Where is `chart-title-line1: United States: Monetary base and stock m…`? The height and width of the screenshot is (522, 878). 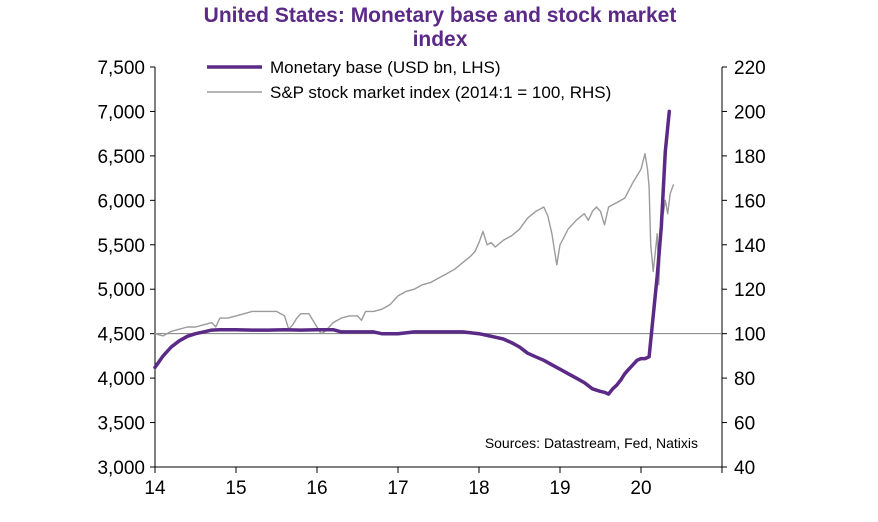 chart-title-line1: United States: Monetary base and stock m… is located at coordinates (440, 15).